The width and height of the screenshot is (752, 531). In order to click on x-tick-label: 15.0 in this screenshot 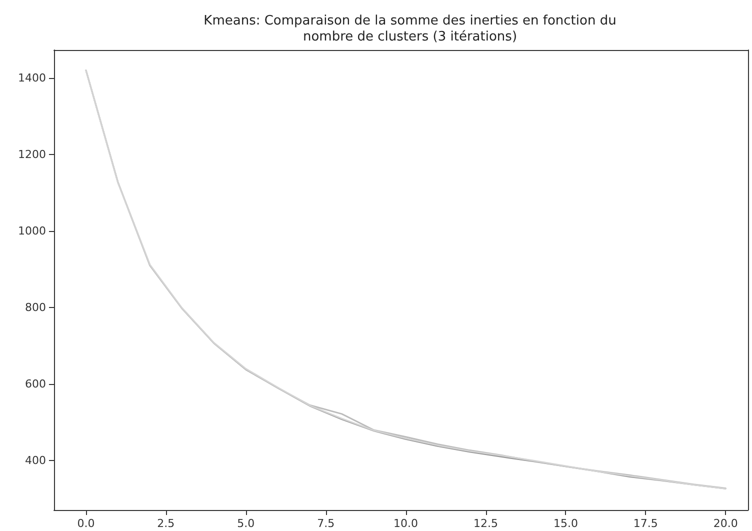, I will do `click(565, 523)`.